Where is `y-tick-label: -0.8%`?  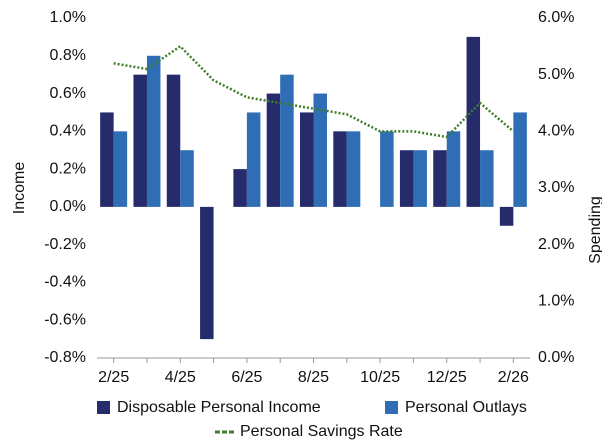 y-tick-label: -0.8% is located at coordinates (65, 357).